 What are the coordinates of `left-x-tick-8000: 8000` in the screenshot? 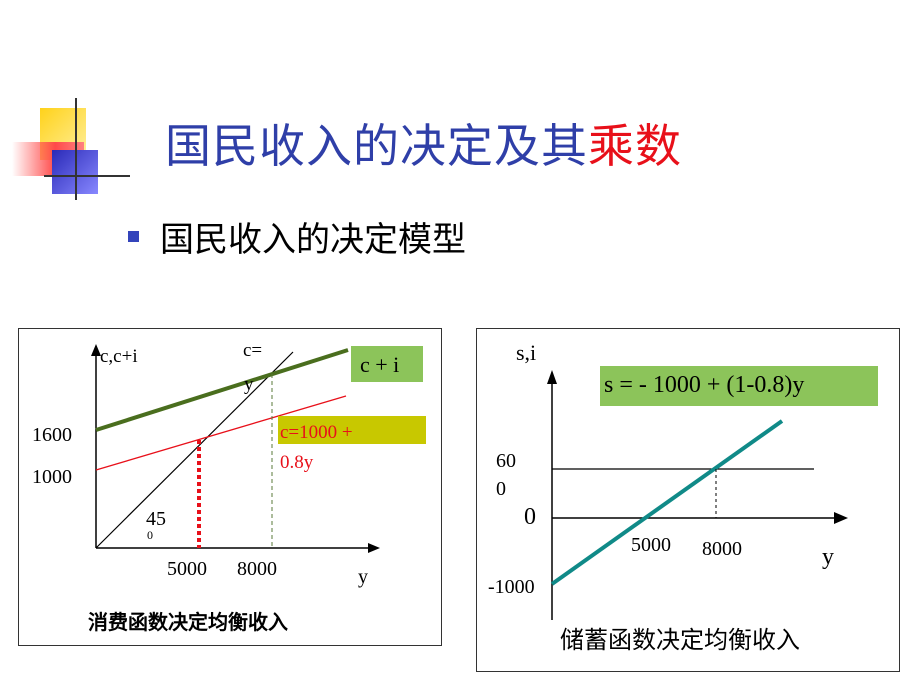 It's located at (257, 569).